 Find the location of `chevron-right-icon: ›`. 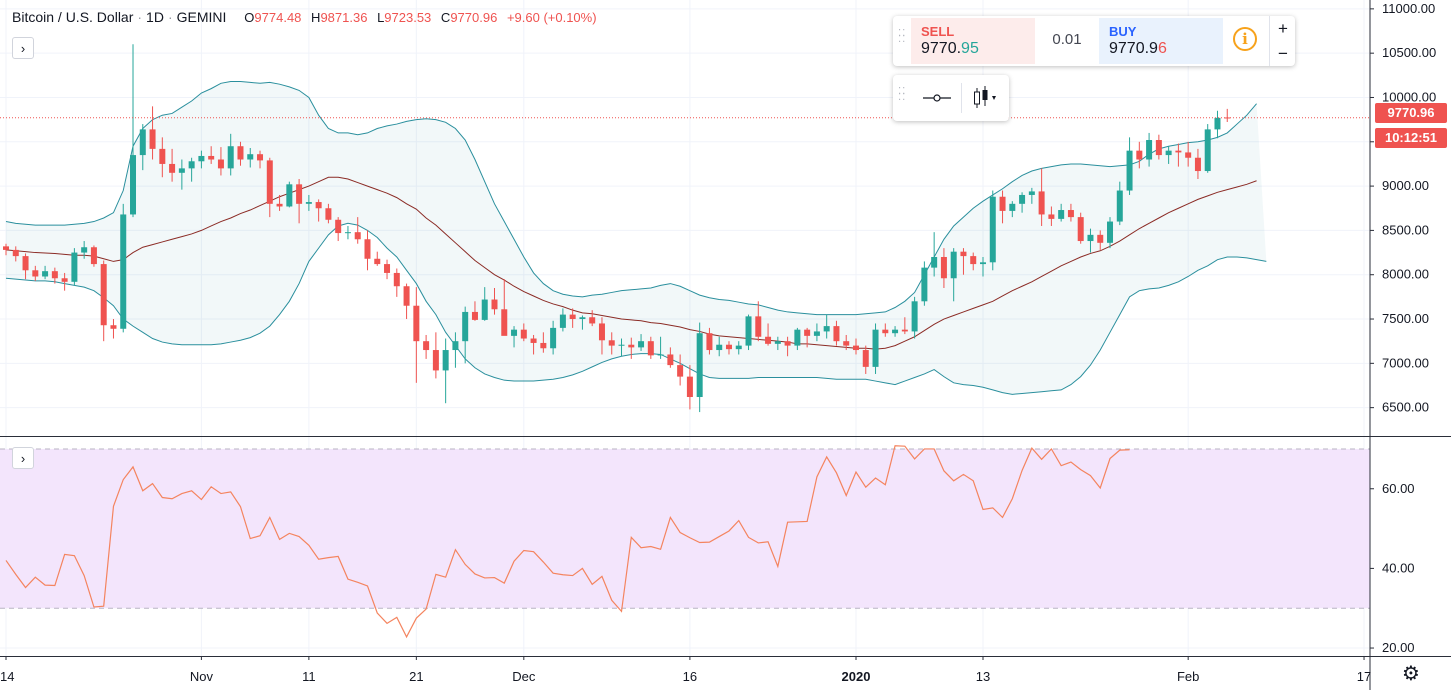

chevron-right-icon: › is located at coordinates (23, 458).